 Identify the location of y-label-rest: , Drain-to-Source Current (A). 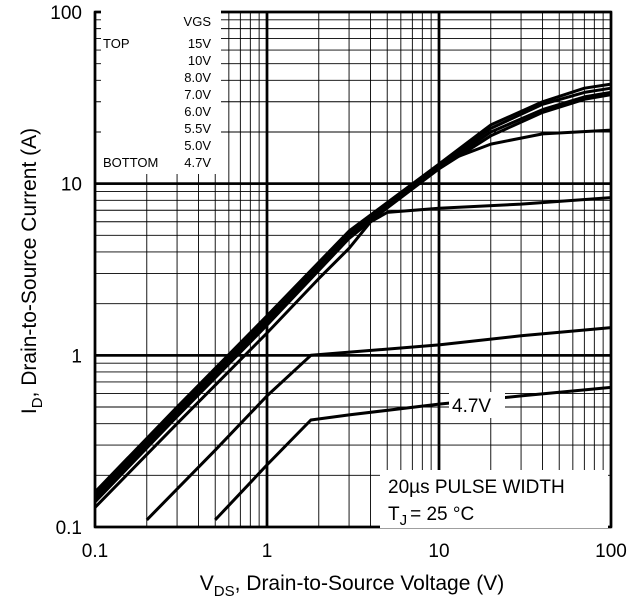
(29, 263).